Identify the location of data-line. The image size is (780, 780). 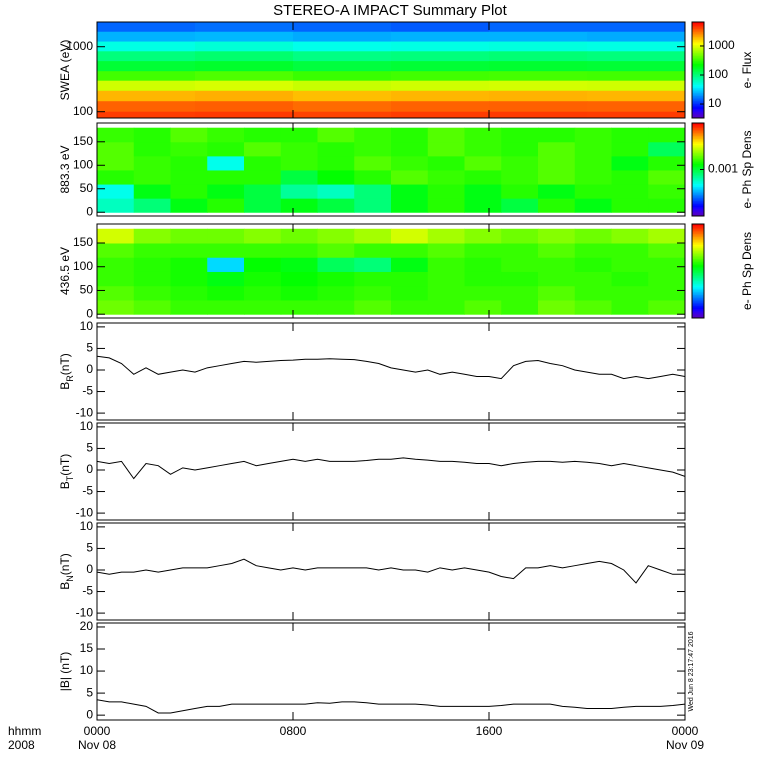
(391, 468).